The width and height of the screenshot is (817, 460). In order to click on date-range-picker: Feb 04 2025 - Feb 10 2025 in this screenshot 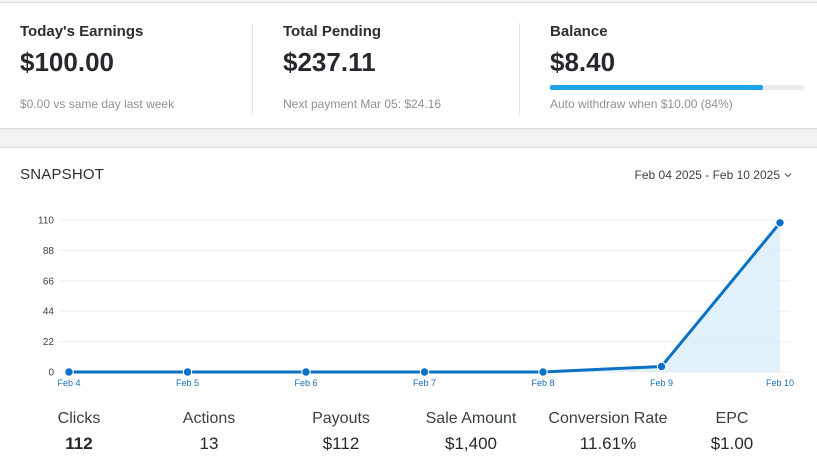, I will do `click(713, 175)`.